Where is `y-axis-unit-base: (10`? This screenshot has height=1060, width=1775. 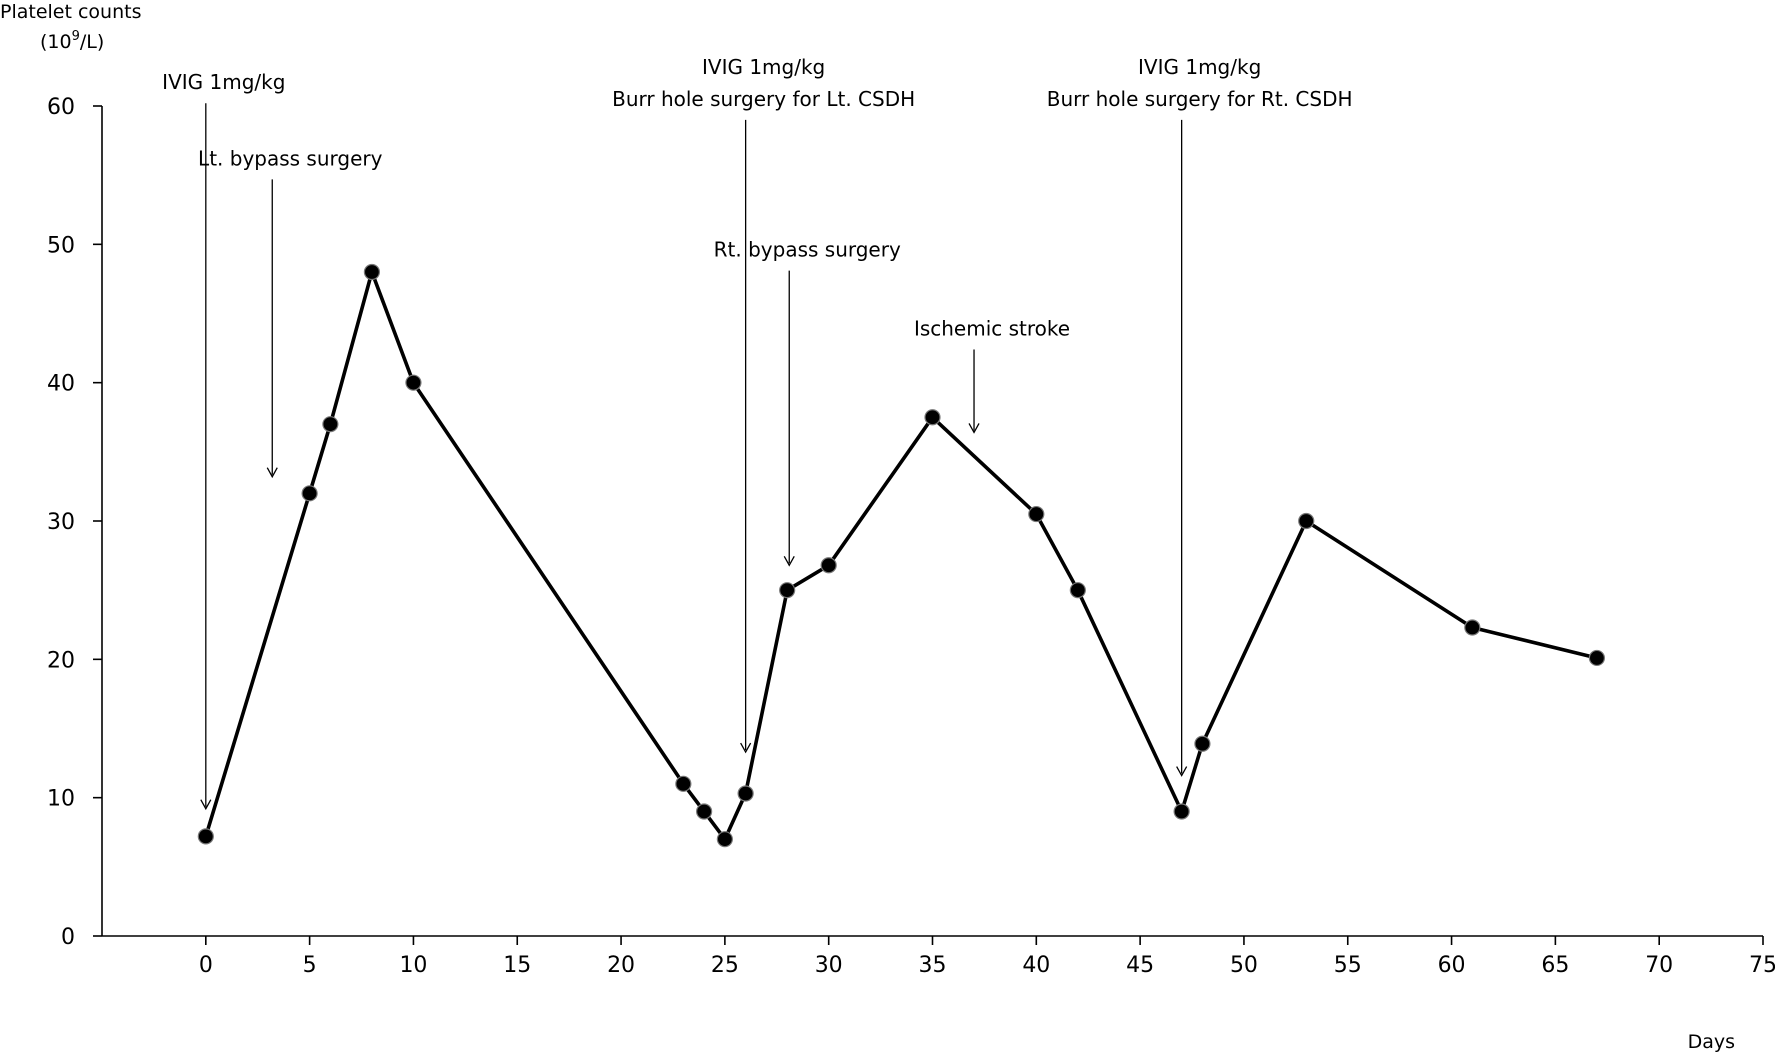 y-axis-unit-base: (10 is located at coordinates (56, 42).